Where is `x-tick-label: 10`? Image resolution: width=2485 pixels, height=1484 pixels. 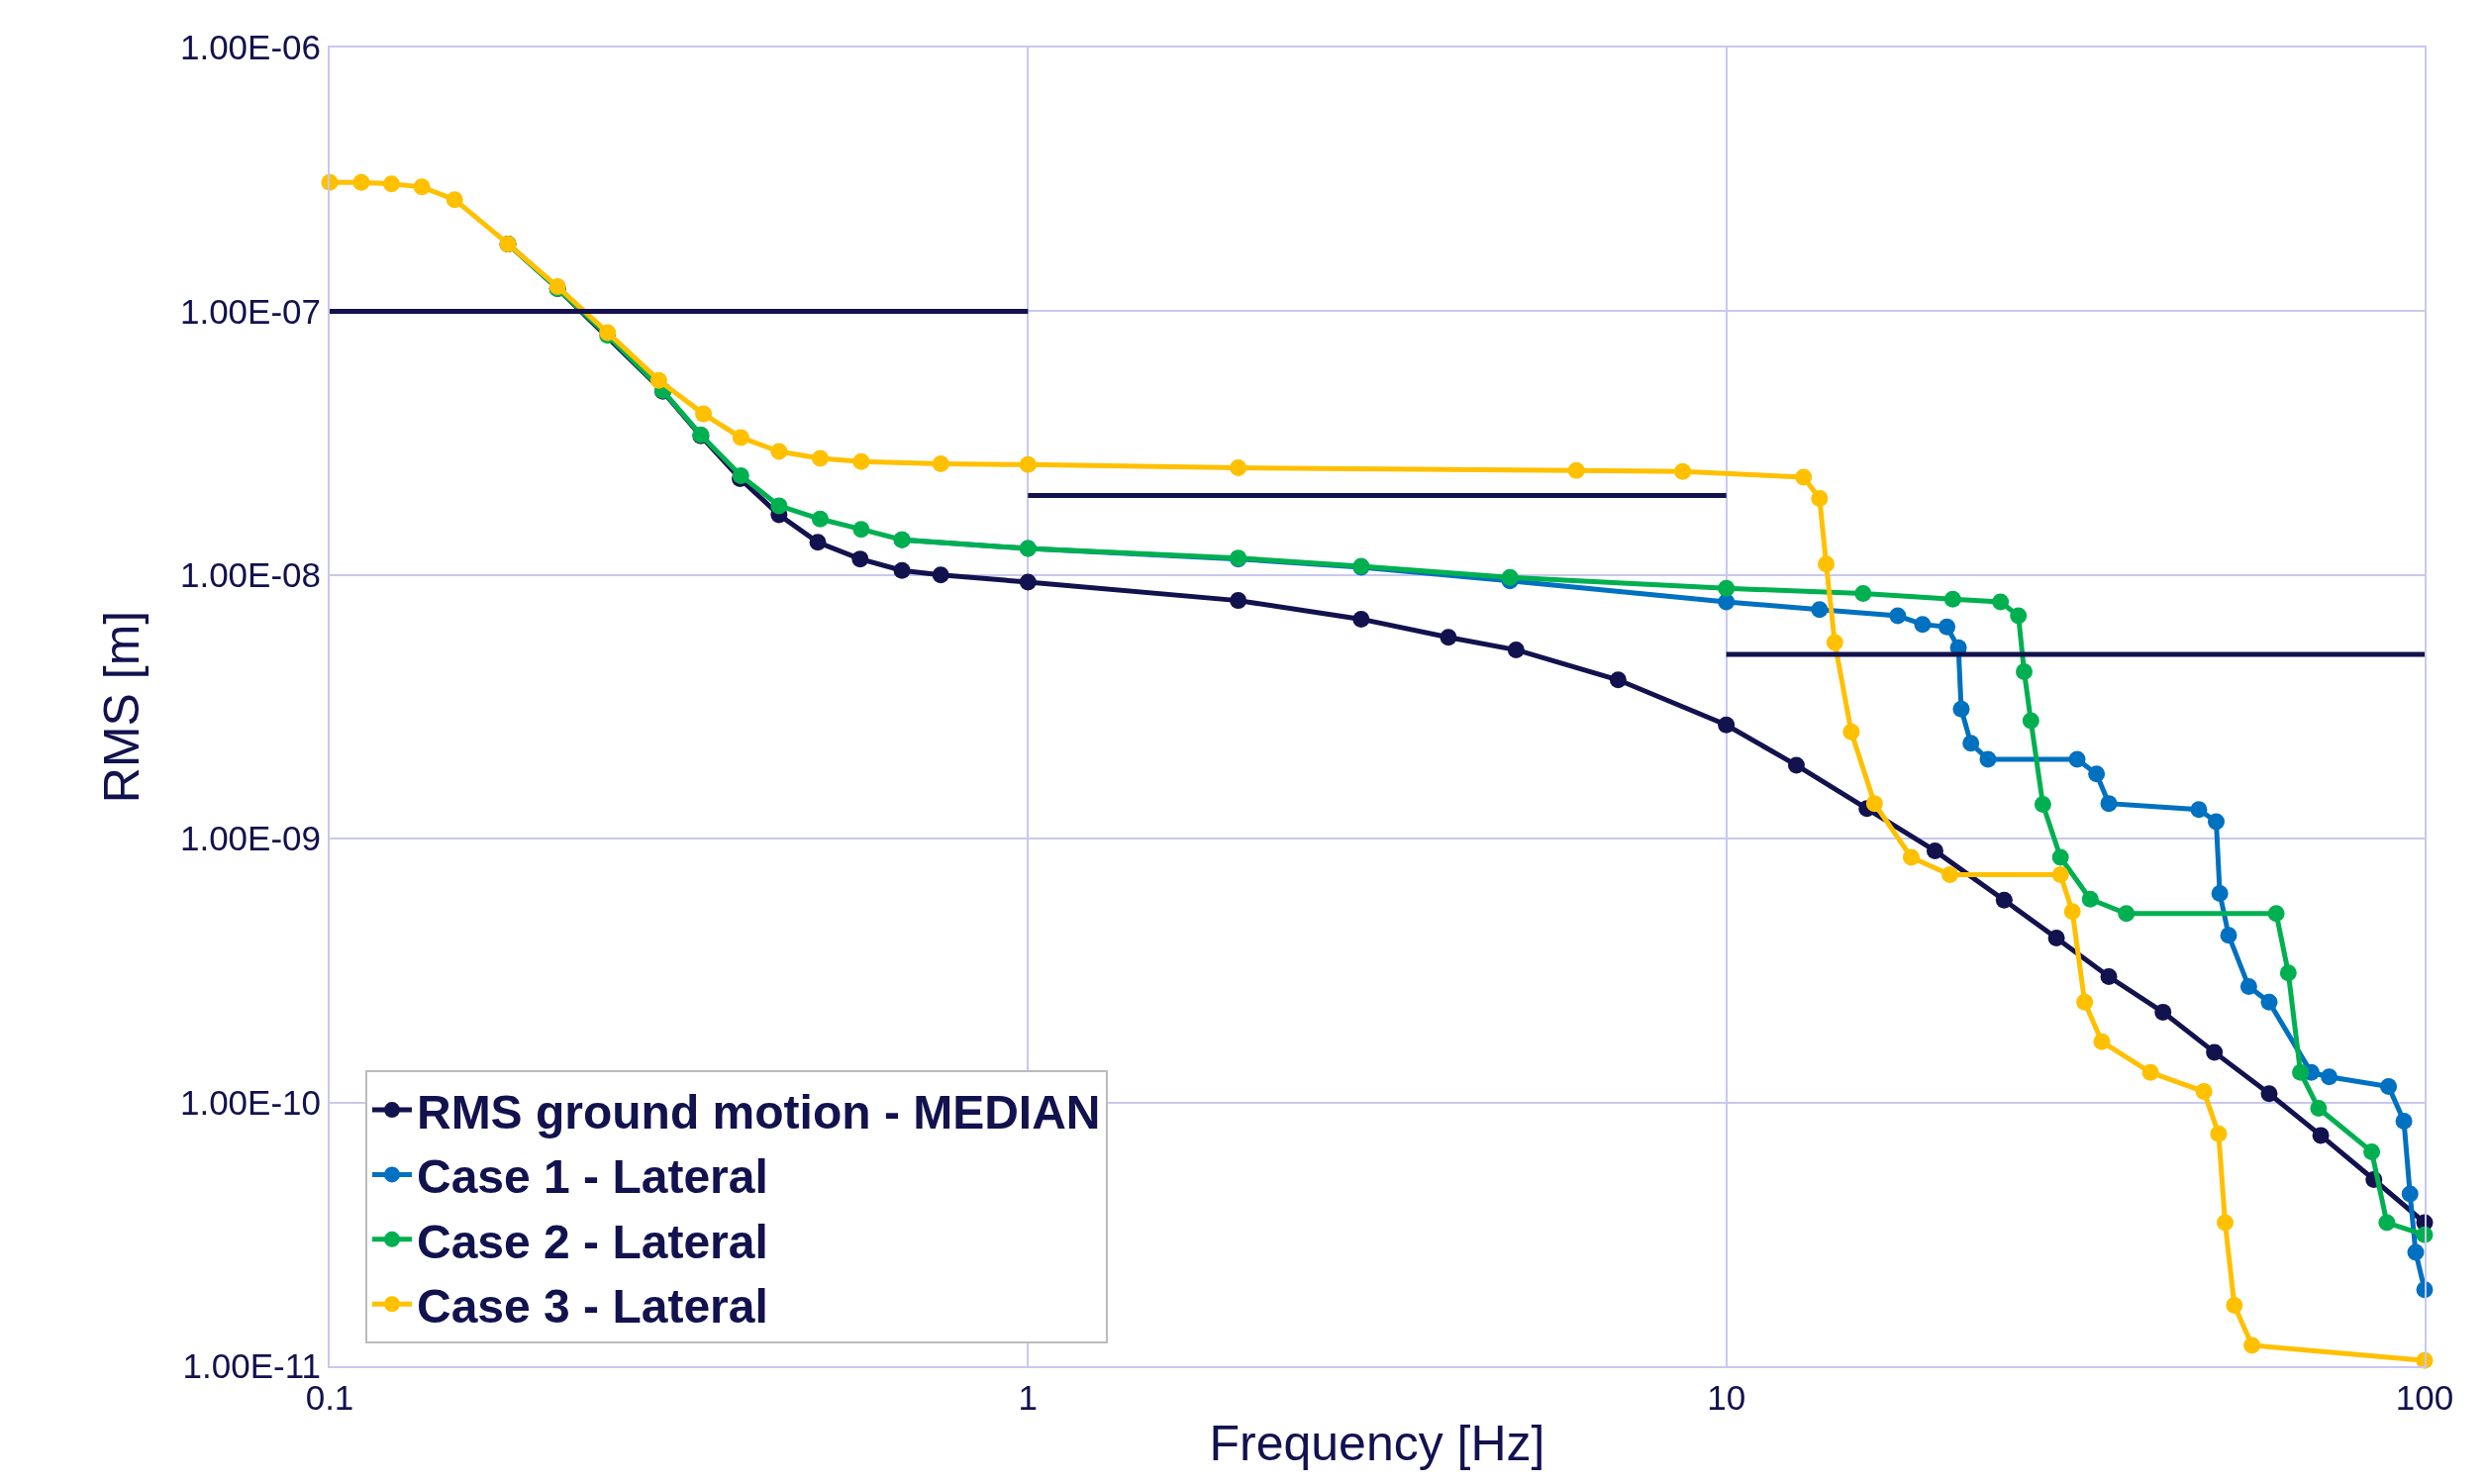
x-tick-label: 10 is located at coordinates (1726, 1397).